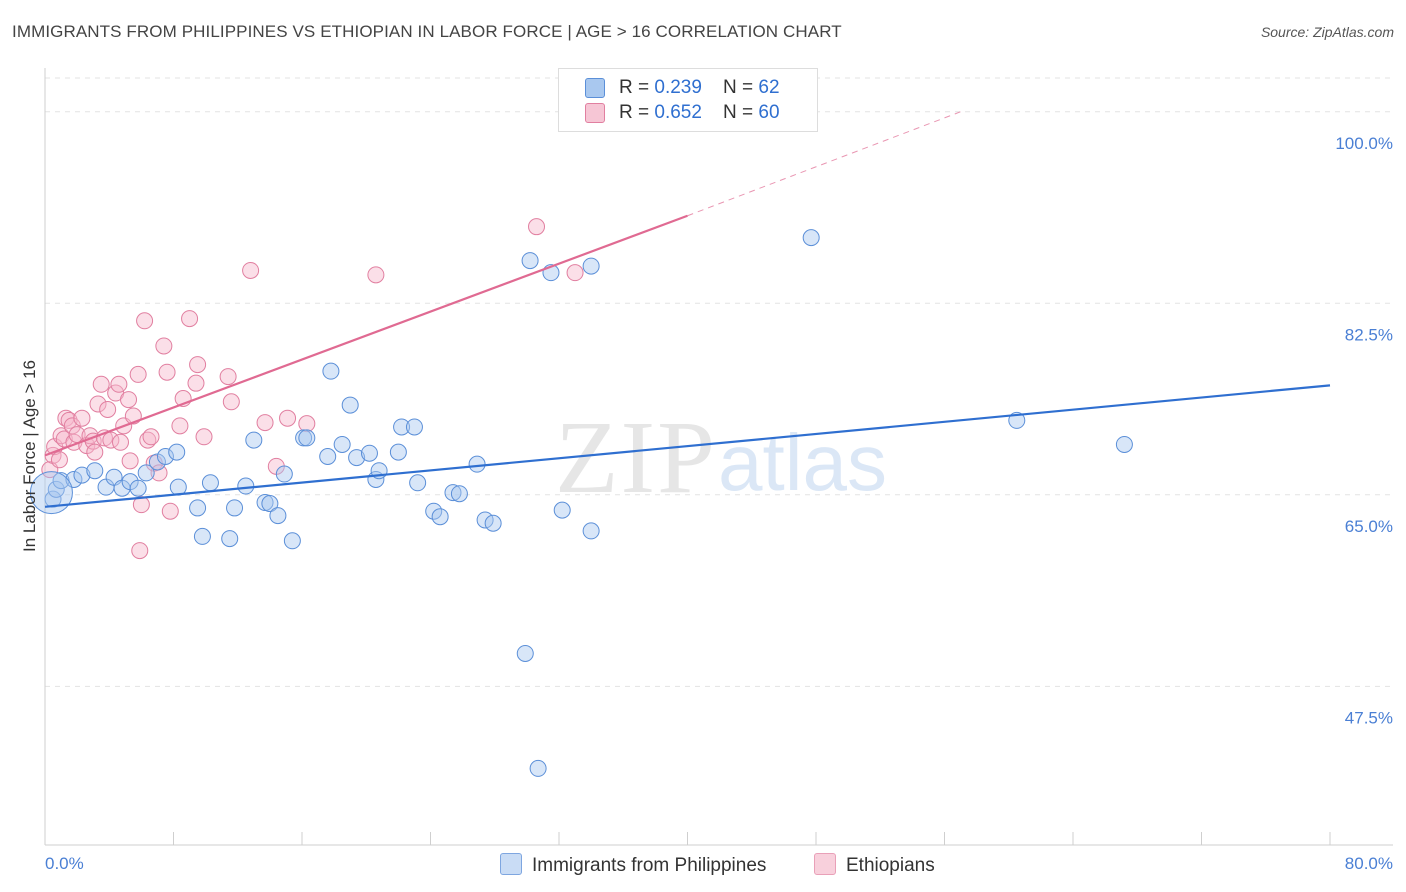 This screenshot has height=892, width=1406. I want to click on legend-n-label: N =, so click(741, 87).